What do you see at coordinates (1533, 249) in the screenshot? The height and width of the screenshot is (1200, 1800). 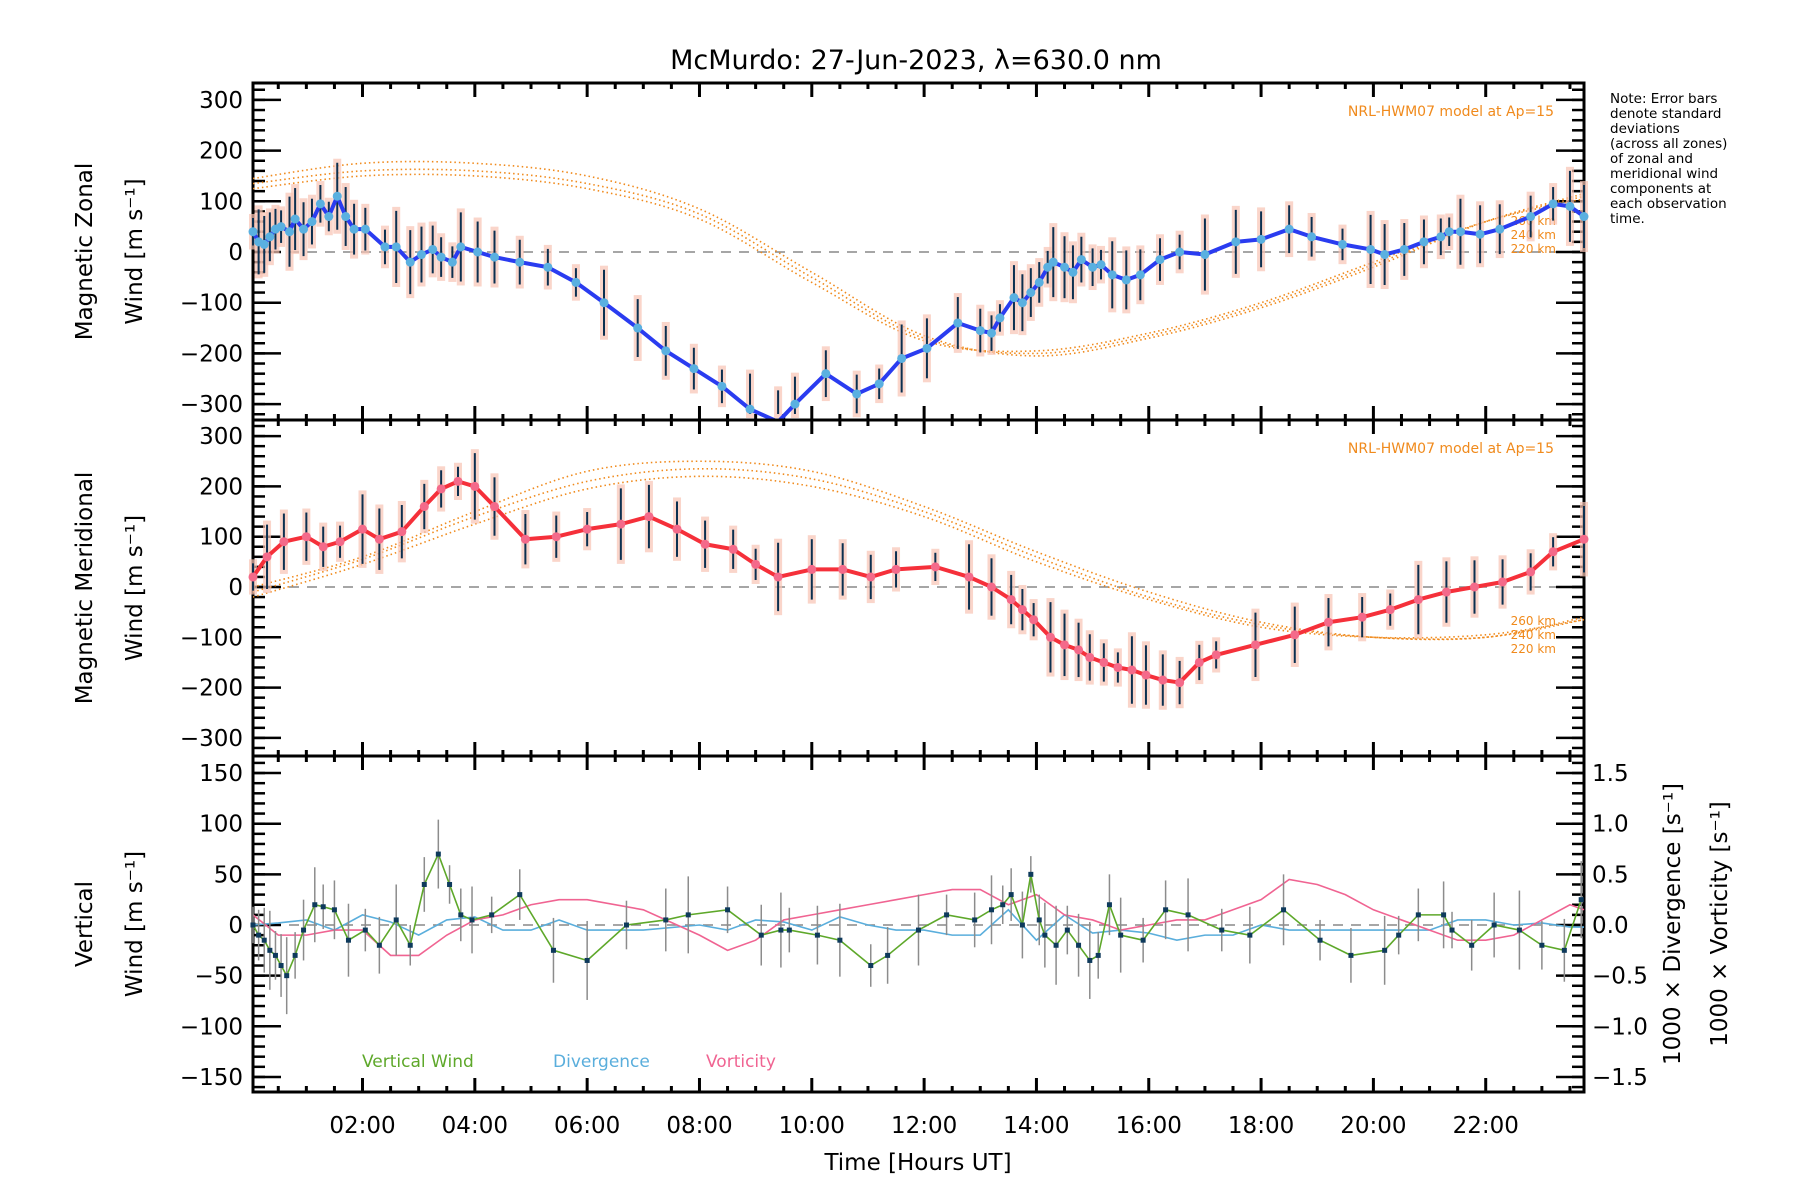 I see `model-altitude-label: 220 km` at bounding box center [1533, 249].